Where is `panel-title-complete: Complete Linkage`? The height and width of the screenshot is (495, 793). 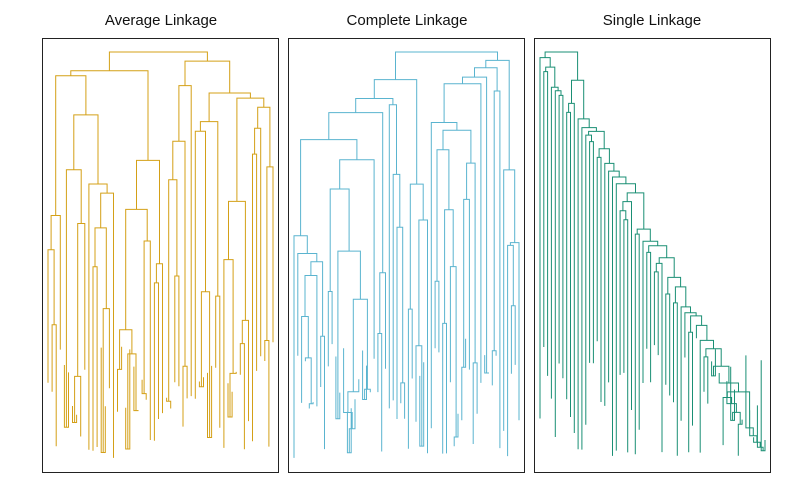 panel-title-complete: Complete Linkage is located at coordinates (407, 20).